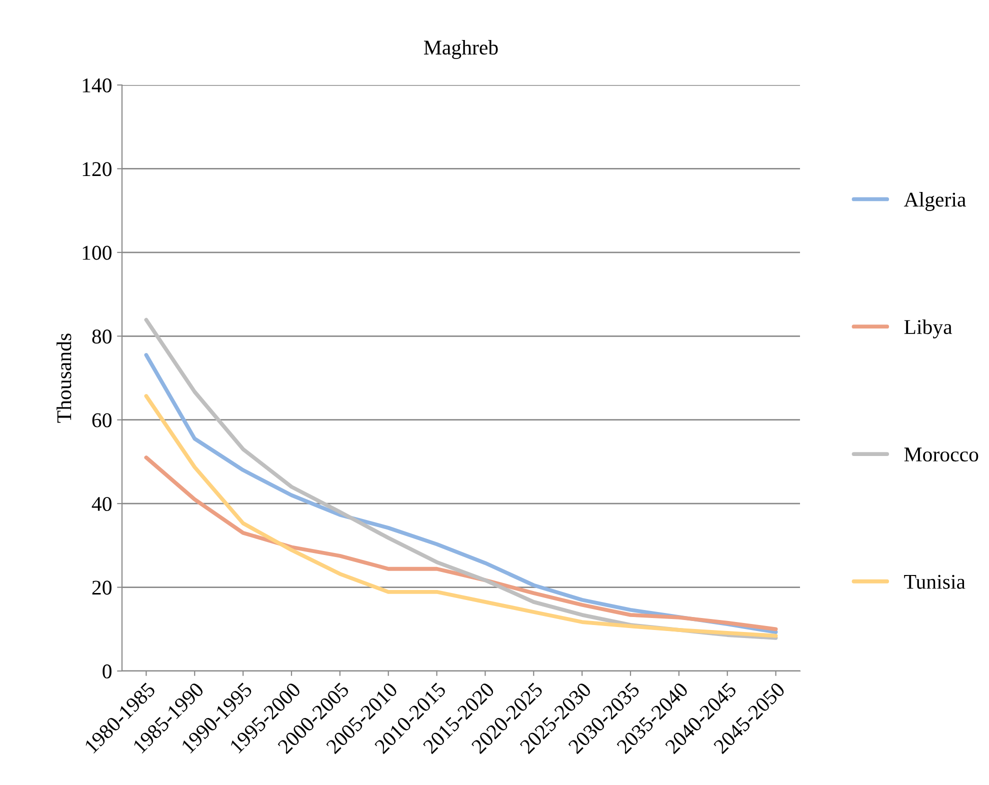  What do you see at coordinates (935, 581) in the screenshot?
I see `legend-label: Tunisia` at bounding box center [935, 581].